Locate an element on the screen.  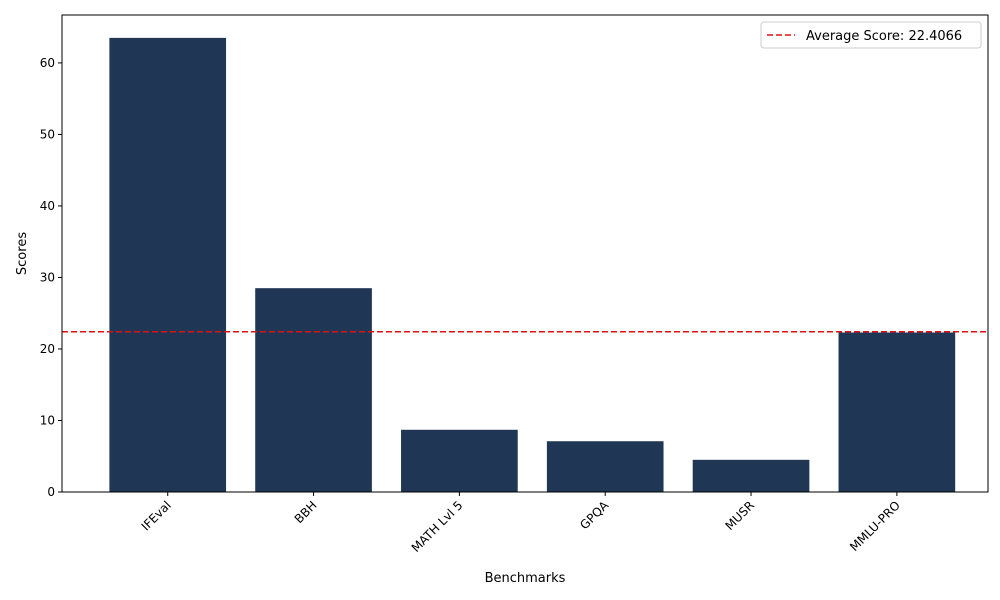
y-tick-label: 20 is located at coordinates (47, 349).